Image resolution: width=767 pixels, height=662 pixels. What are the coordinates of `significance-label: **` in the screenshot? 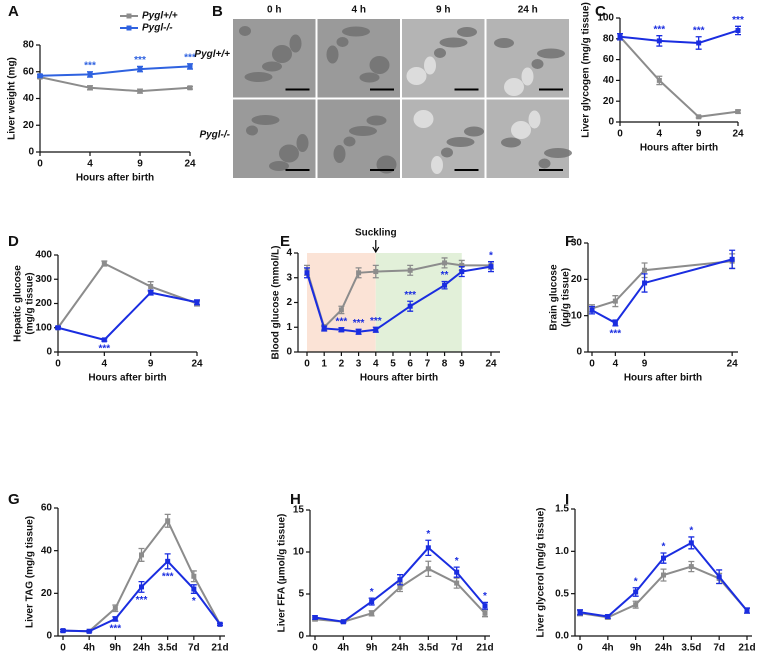 It's located at (445, 275).